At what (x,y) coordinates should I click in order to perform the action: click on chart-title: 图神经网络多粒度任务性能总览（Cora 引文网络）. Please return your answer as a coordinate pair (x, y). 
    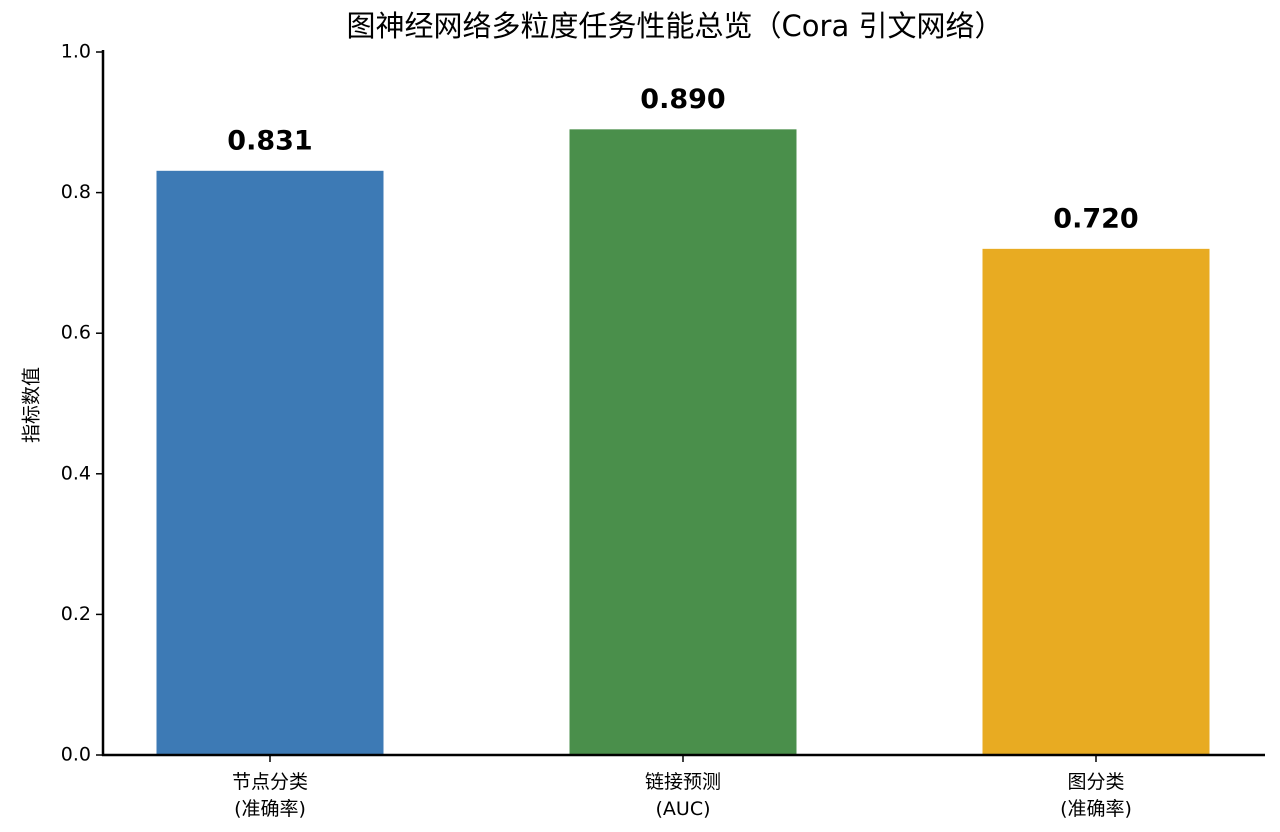
    Looking at the image, I should click on (675, 26).